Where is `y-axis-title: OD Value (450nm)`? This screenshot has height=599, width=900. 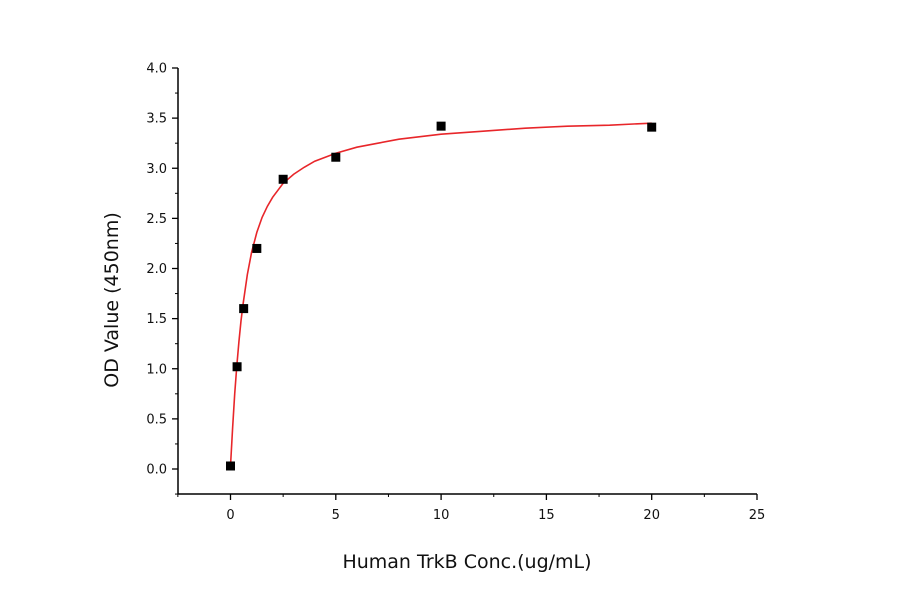
y-axis-title: OD Value (450nm) is located at coordinates (112, 299).